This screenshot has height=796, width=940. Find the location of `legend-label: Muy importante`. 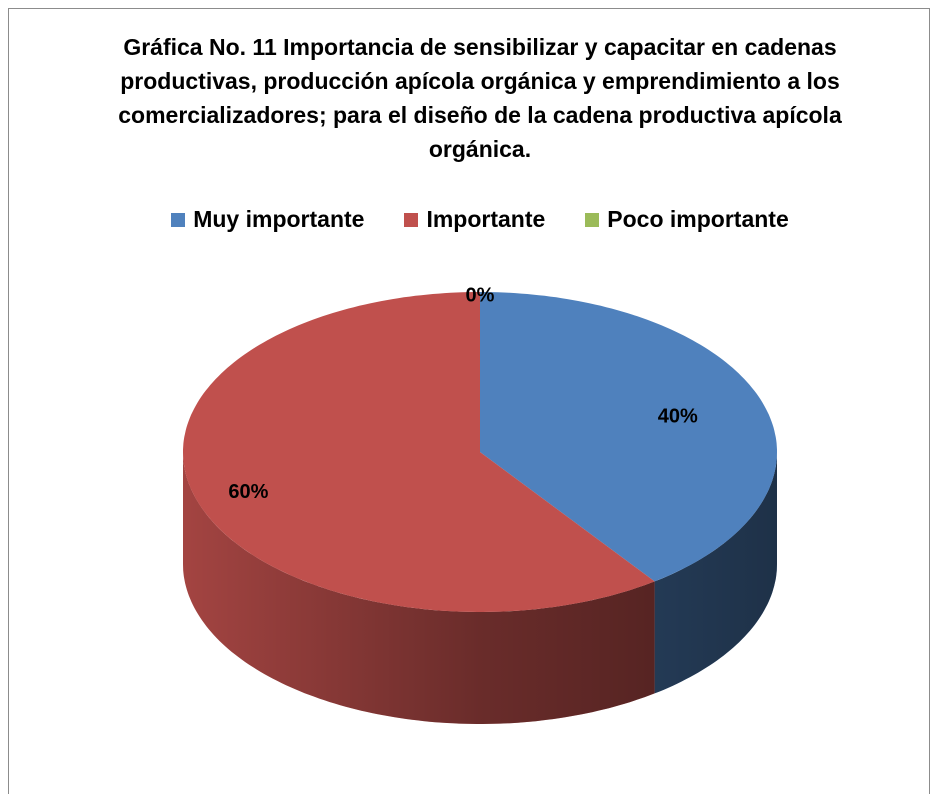

legend-label: Muy importante is located at coordinates (279, 219).